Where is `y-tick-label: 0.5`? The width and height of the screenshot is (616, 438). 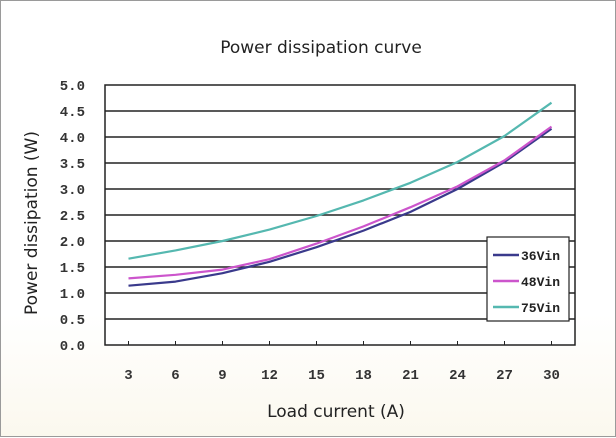 y-tick-label: 0.5 is located at coordinates (72, 321).